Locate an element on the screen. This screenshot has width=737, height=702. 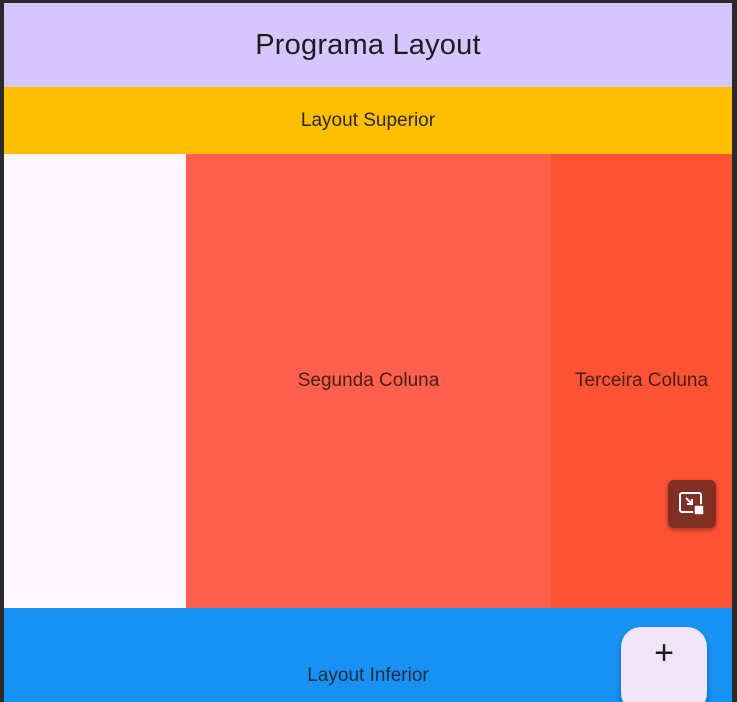
picture-in-picture-button is located at coordinates (692, 504).